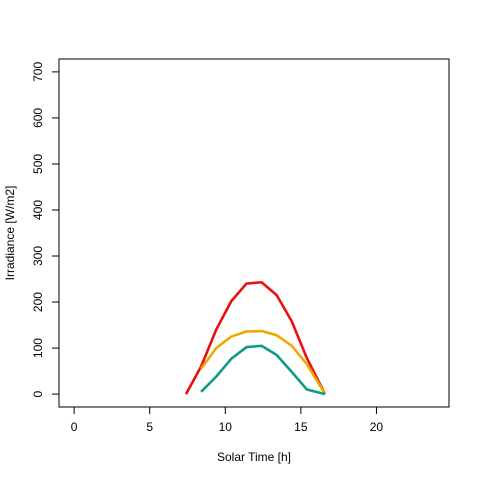  Describe the element at coordinates (74, 427) in the screenshot. I see `x-tick-label: 0` at that location.